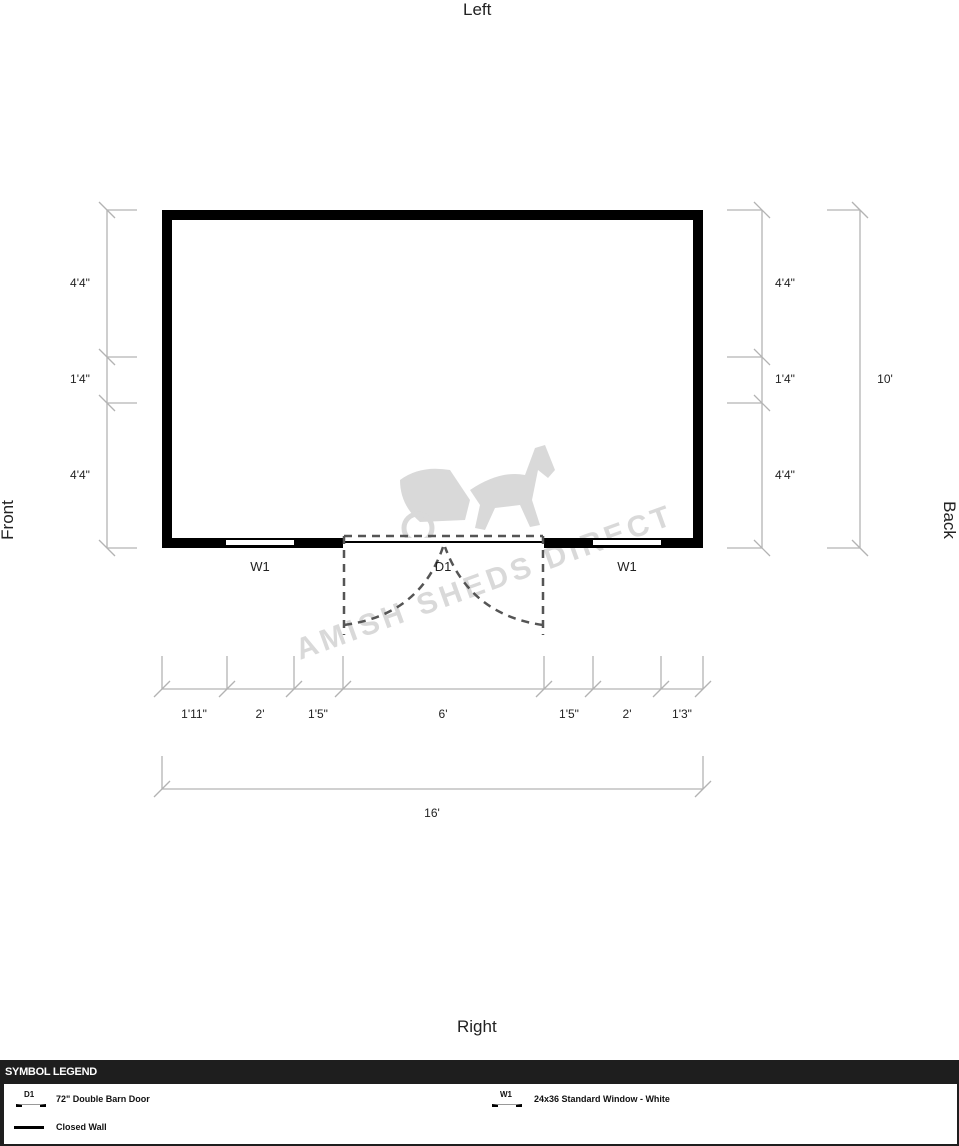 This screenshot has height=1146, width=959. I want to click on door-swing, so click(443, 584).